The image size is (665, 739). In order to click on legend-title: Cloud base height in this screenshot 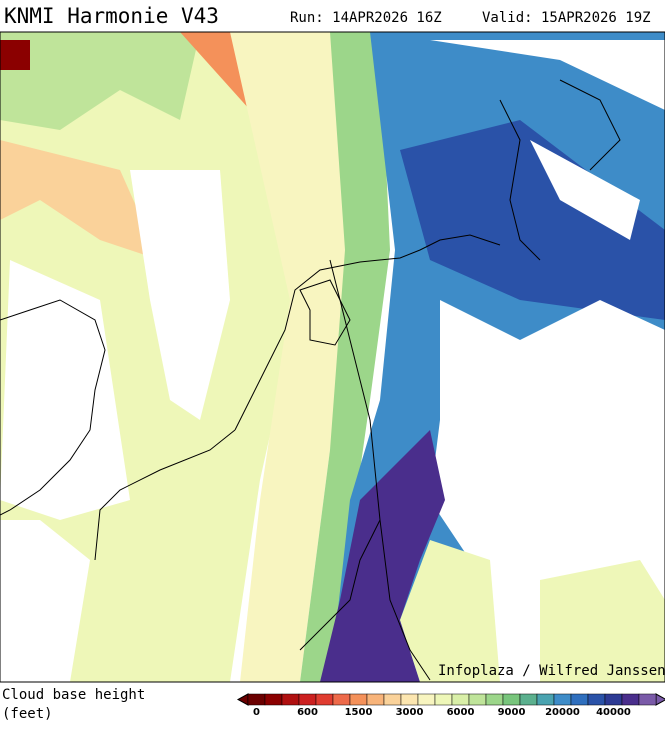, I will do `click(73, 695)`.